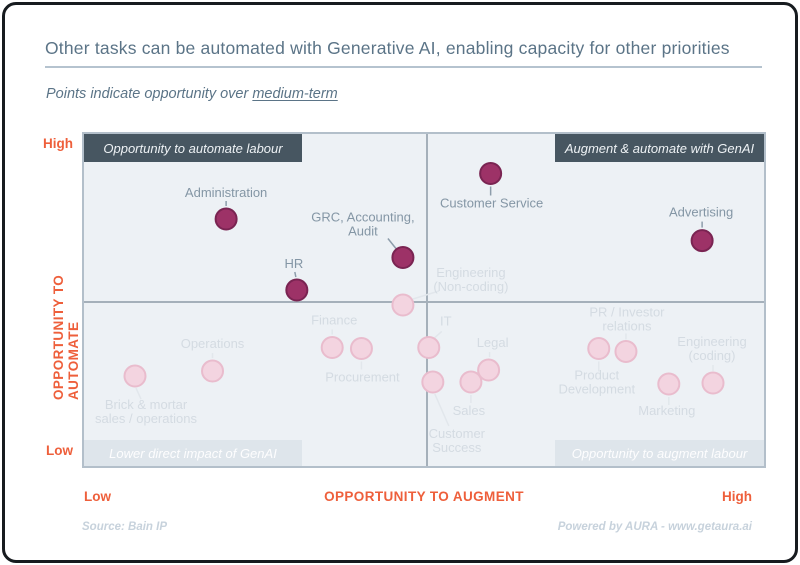 The width and height of the screenshot is (800, 565). I want to click on subtitle-underlined-term: medium-term, so click(295, 94).